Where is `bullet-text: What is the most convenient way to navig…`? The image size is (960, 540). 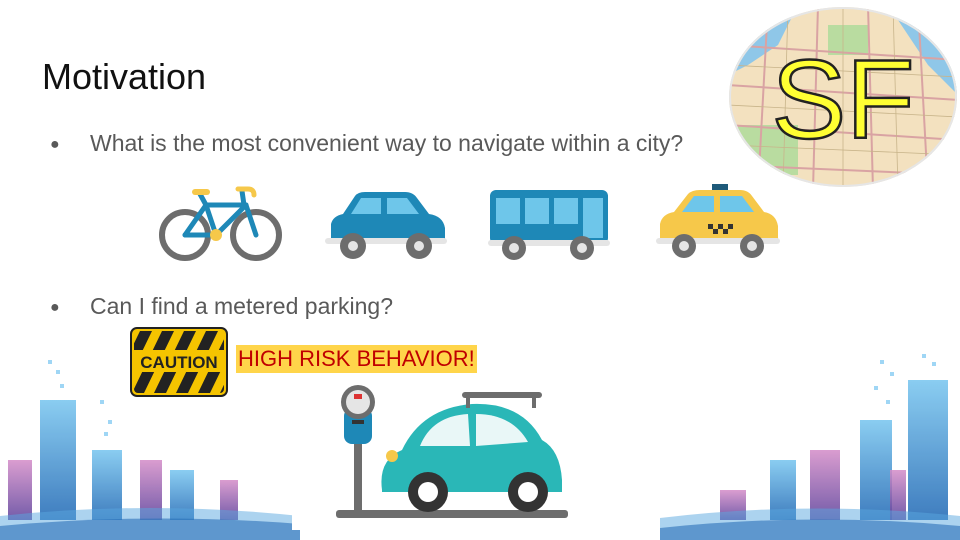
bullet-text: What is the most convenient way to navig… is located at coordinates (387, 143).